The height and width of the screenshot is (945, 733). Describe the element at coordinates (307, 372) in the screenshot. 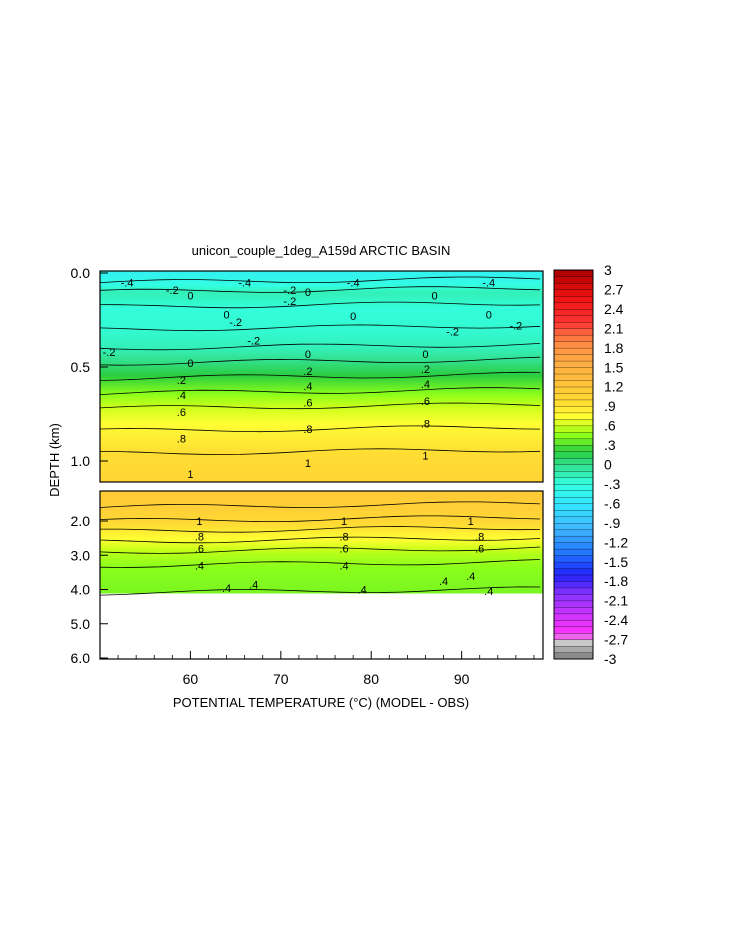

I see `contour-label: .2` at that location.